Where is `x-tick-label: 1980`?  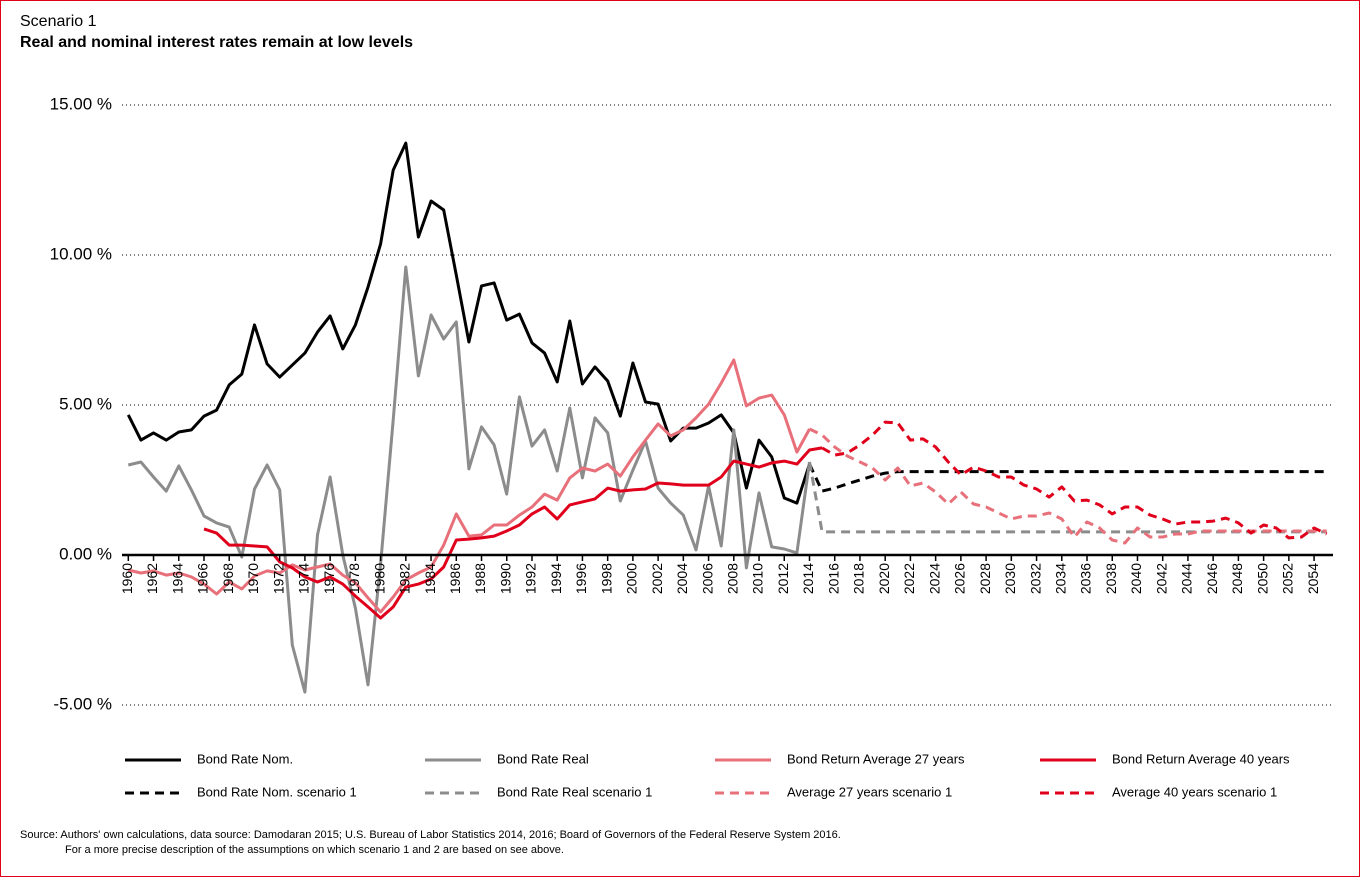 x-tick-label: 1980 is located at coordinates (379, 578).